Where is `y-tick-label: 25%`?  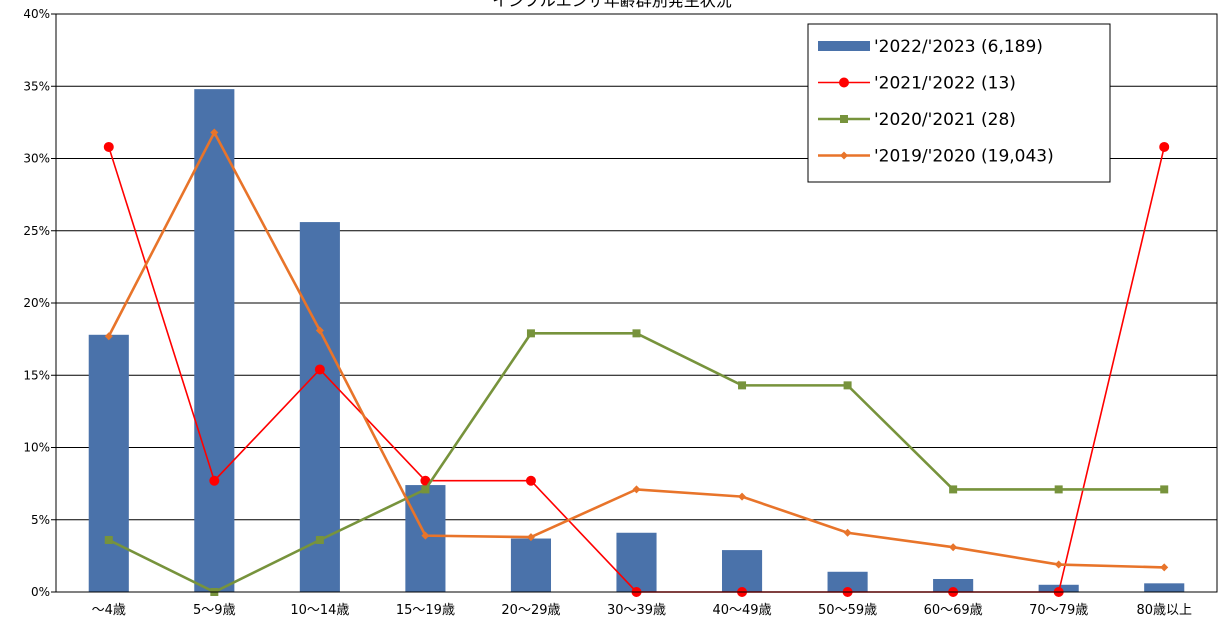
y-tick-label: 25% is located at coordinates (36, 231).